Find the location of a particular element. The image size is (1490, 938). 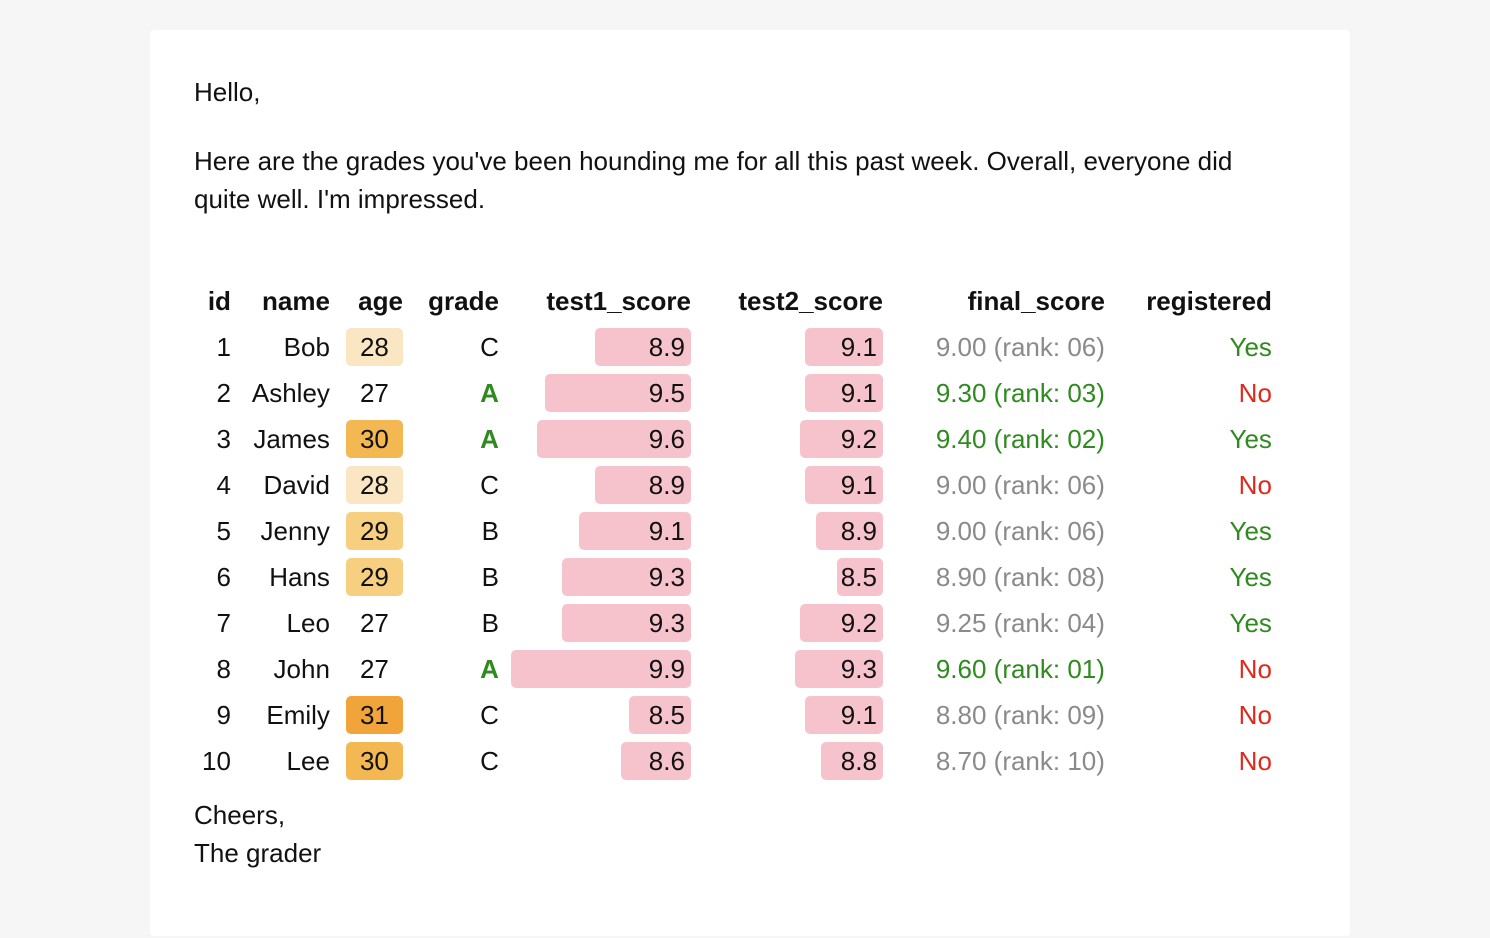

table-row: 3 James 30 A 9.6 9.2 9.40 (rank: 02) Yes is located at coordinates (737, 439).